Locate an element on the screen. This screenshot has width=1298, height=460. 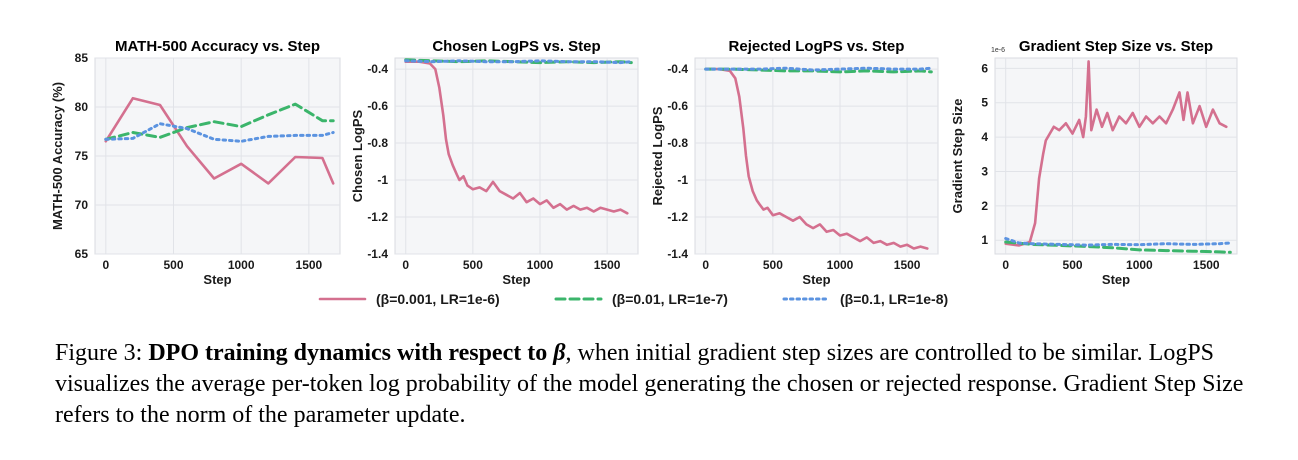
legend-item-1: (β=0.001, LR=1e-6) is located at coordinates (409, 299).